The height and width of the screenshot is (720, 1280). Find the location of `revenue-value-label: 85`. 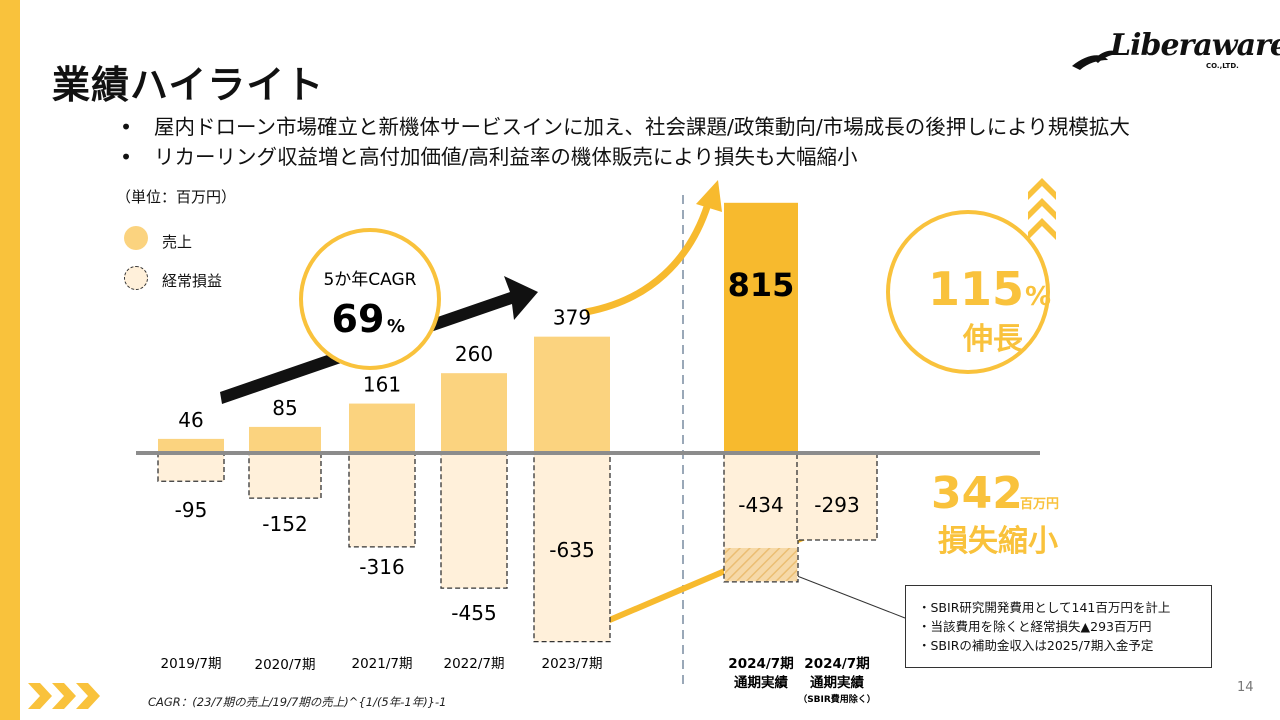

revenue-value-label: 85 is located at coordinates (284, 408).